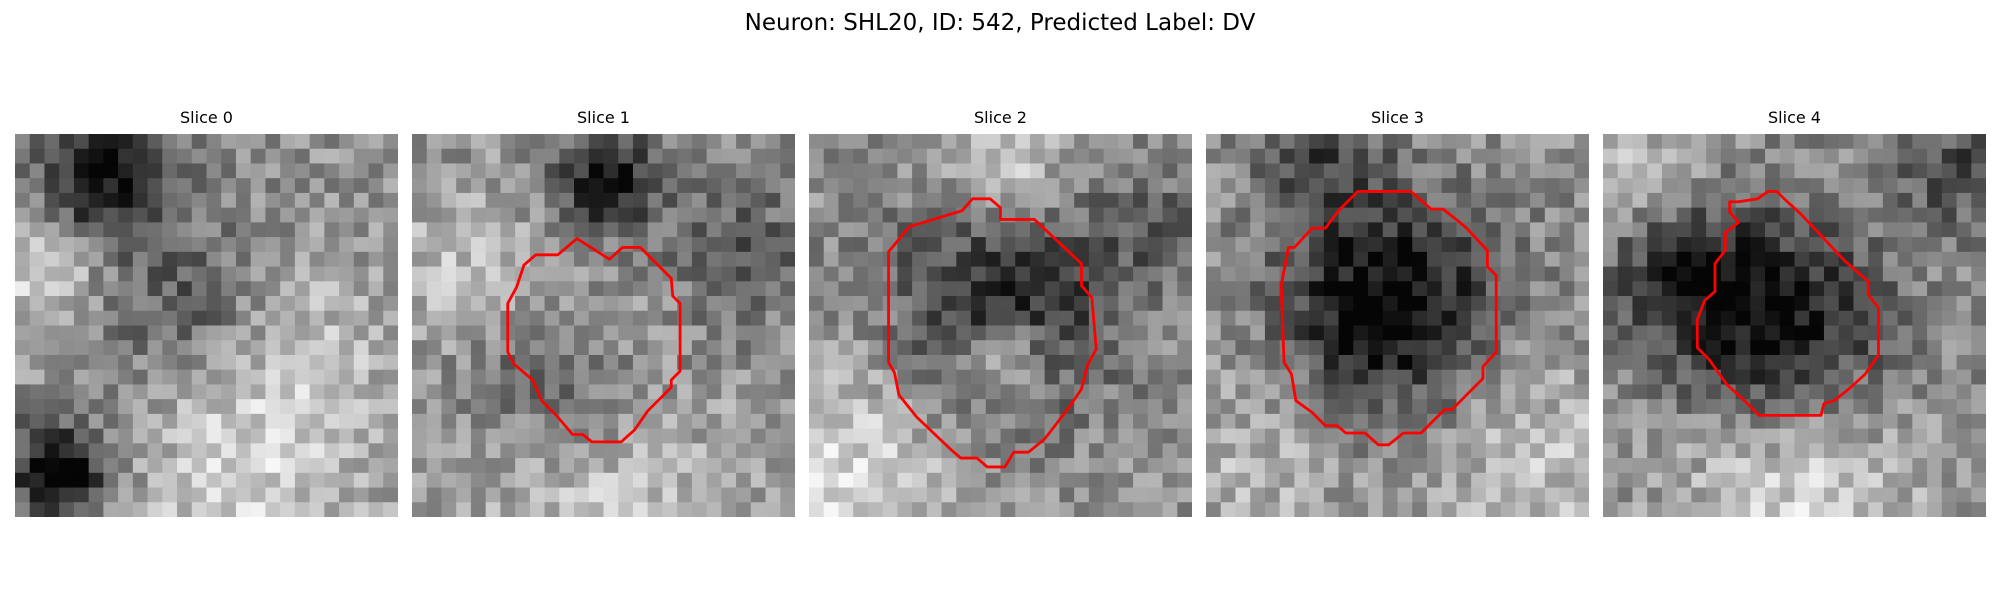  I want to click on panel-title: Slice 0, so click(206, 117).